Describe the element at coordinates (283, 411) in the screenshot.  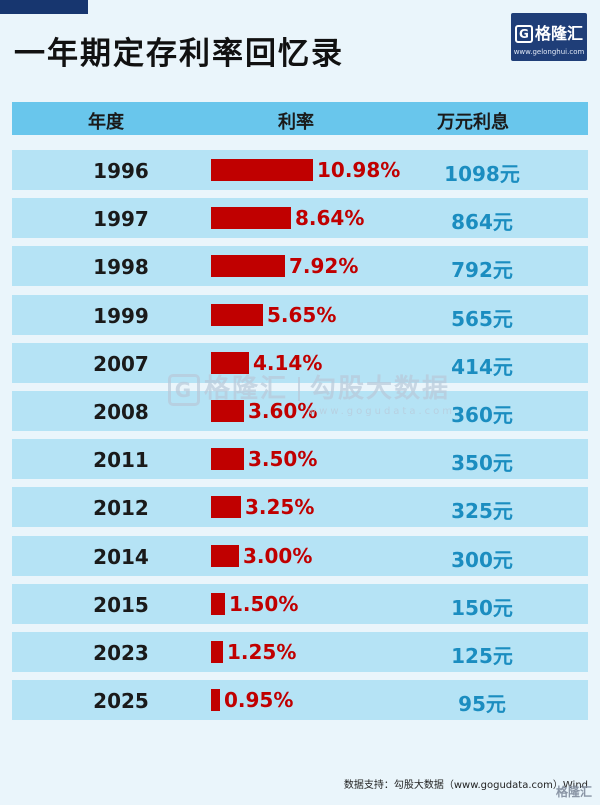
I see `rate-value-label: 3.60%` at that location.